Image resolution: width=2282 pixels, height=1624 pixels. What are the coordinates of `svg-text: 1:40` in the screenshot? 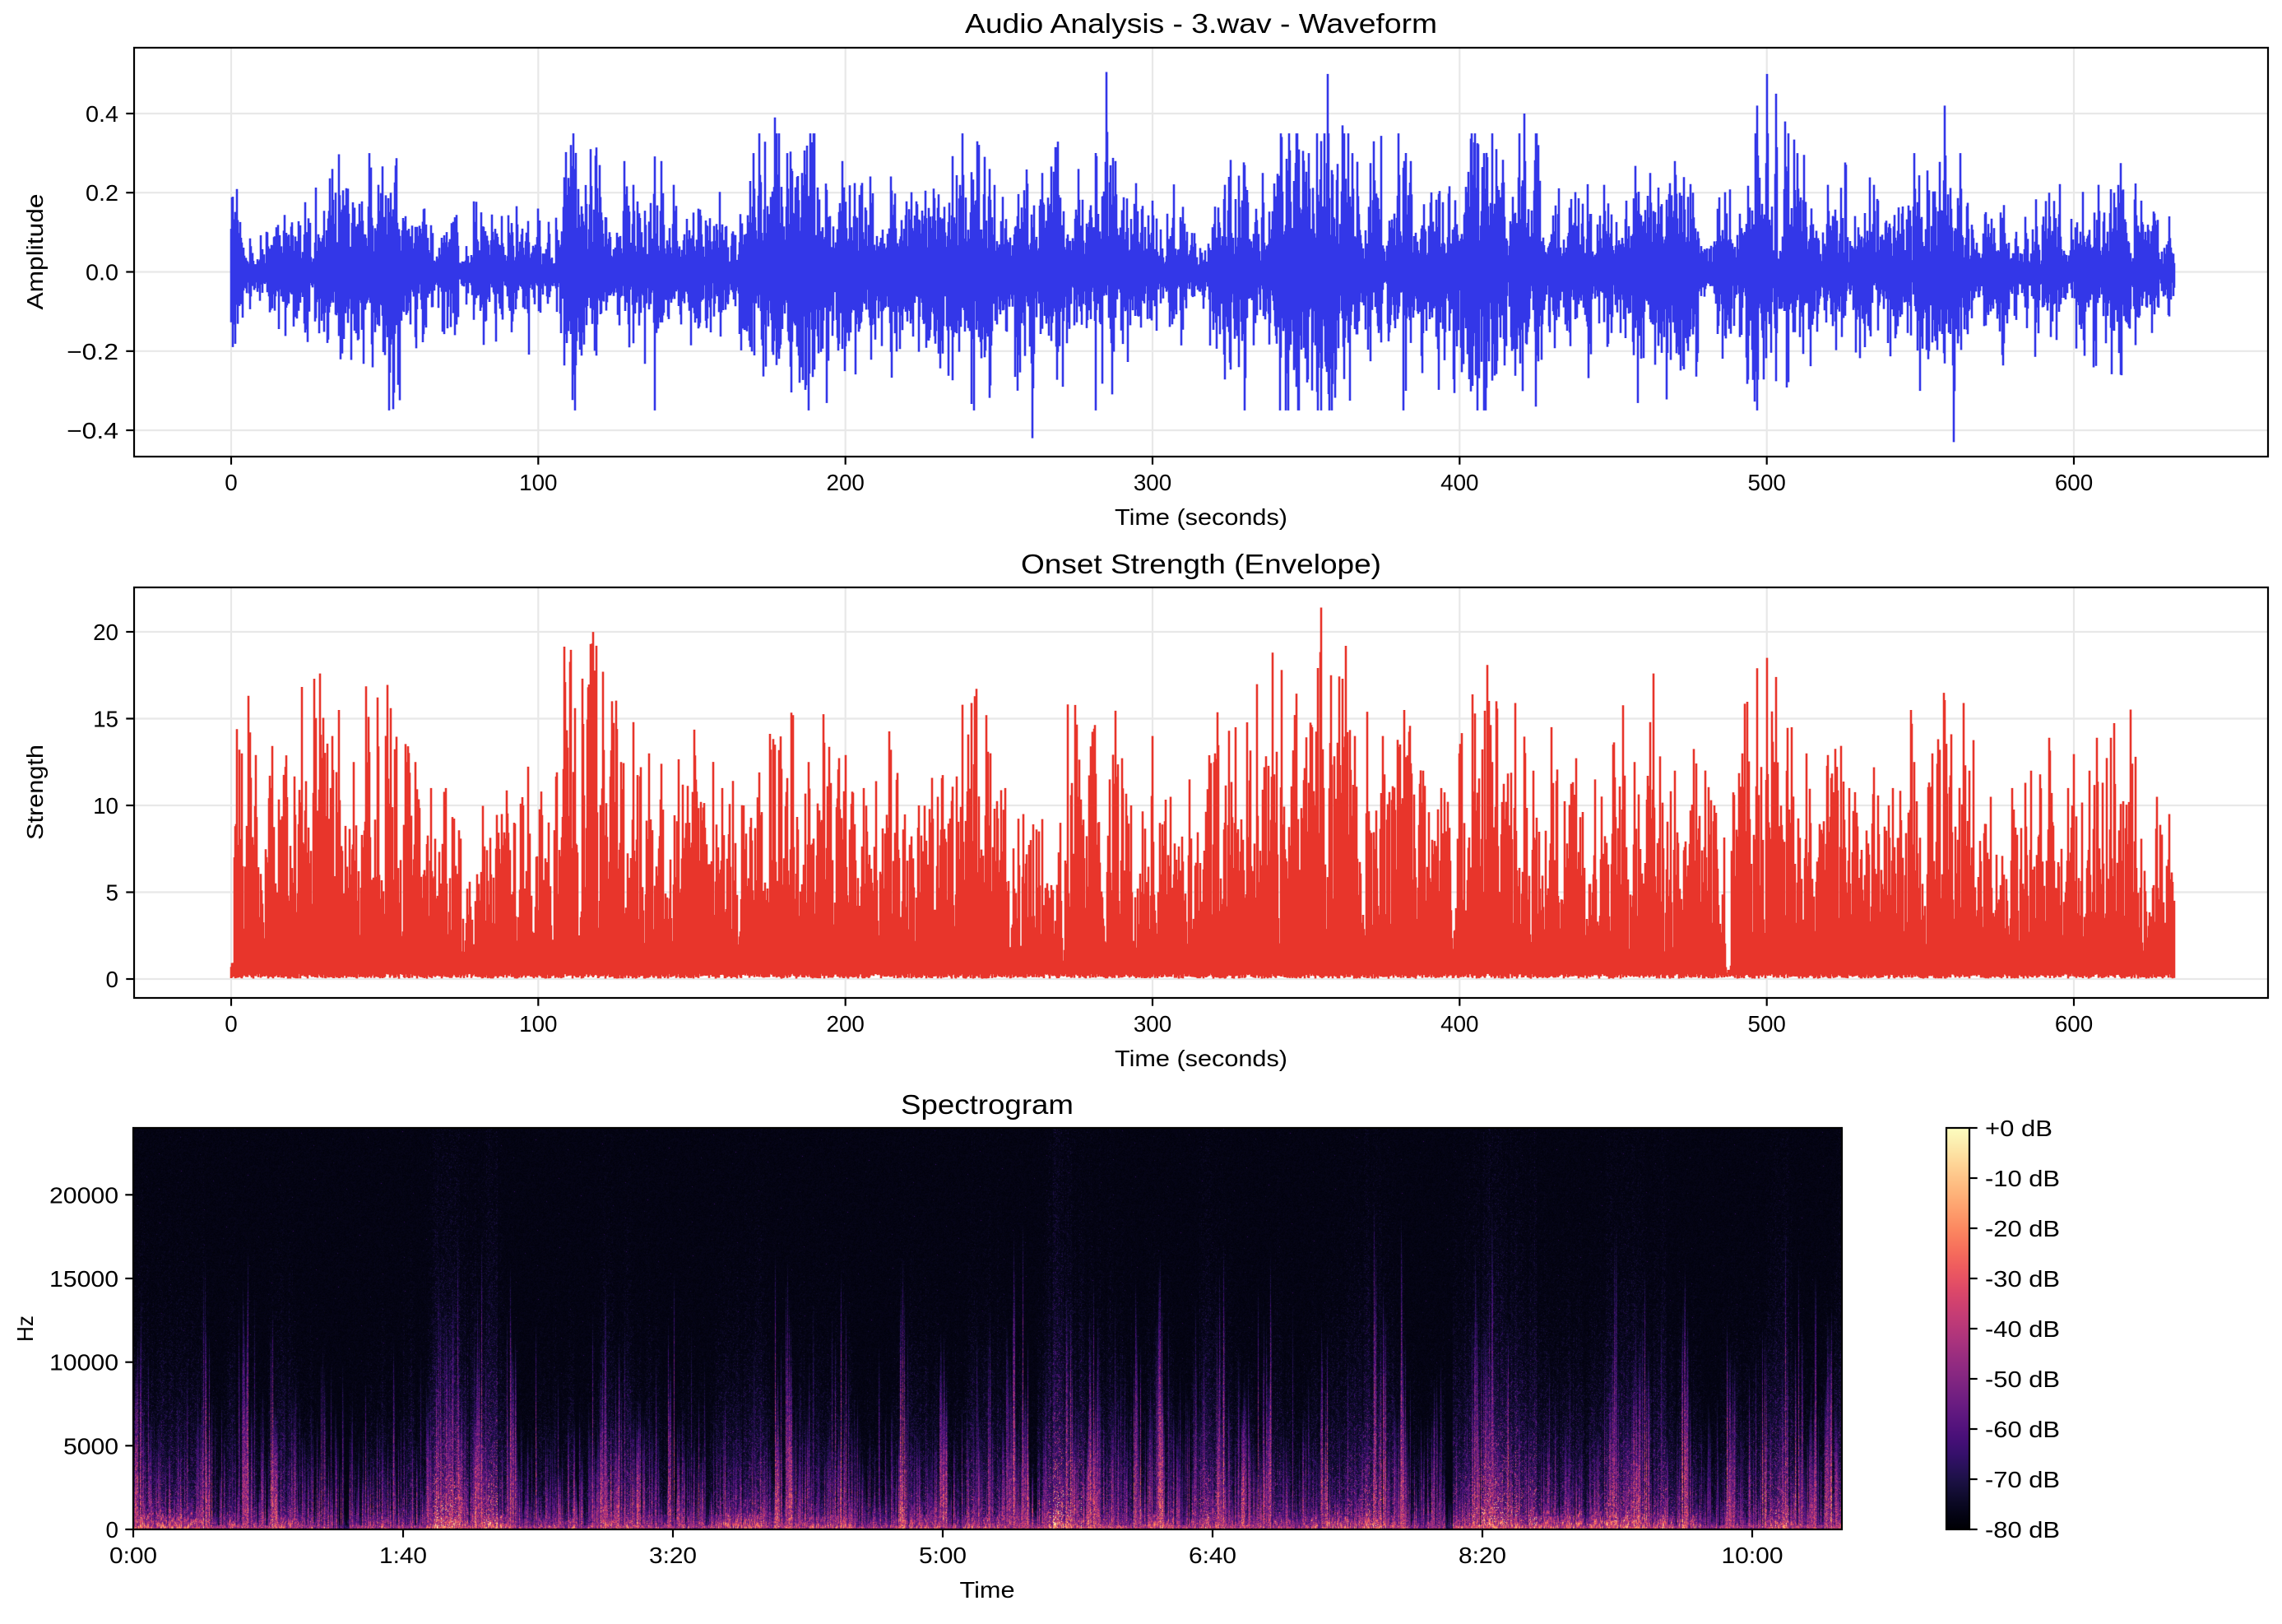 It's located at (403, 1555).